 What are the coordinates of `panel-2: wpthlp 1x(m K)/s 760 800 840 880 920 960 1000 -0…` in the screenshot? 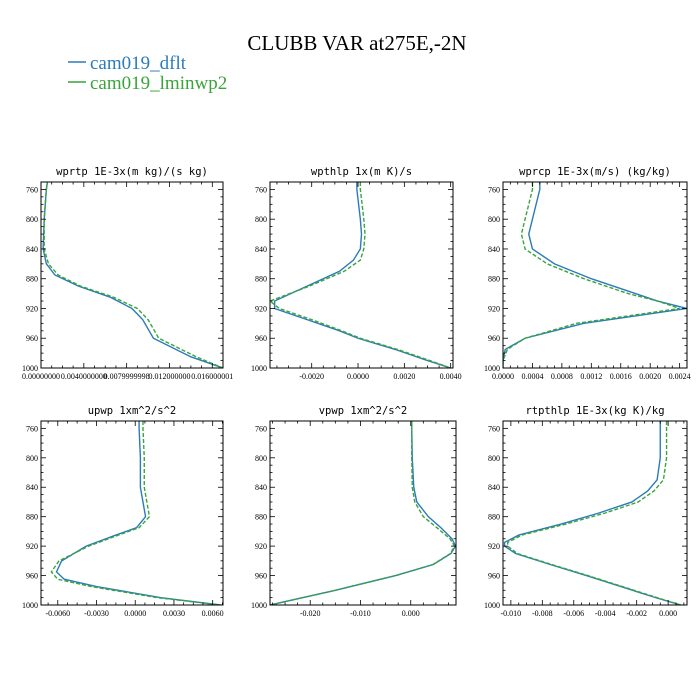 It's located at (356, 273).